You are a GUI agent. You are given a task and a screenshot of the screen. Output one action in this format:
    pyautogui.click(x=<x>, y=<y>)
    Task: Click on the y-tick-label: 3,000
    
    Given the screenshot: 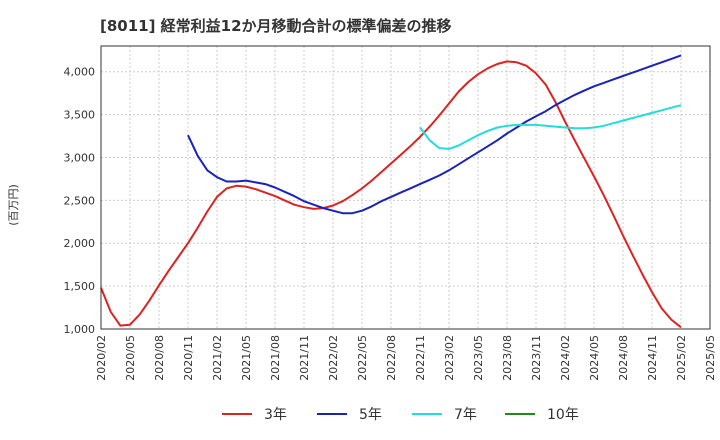 What is the action you would take?
    pyautogui.click(x=80, y=157)
    